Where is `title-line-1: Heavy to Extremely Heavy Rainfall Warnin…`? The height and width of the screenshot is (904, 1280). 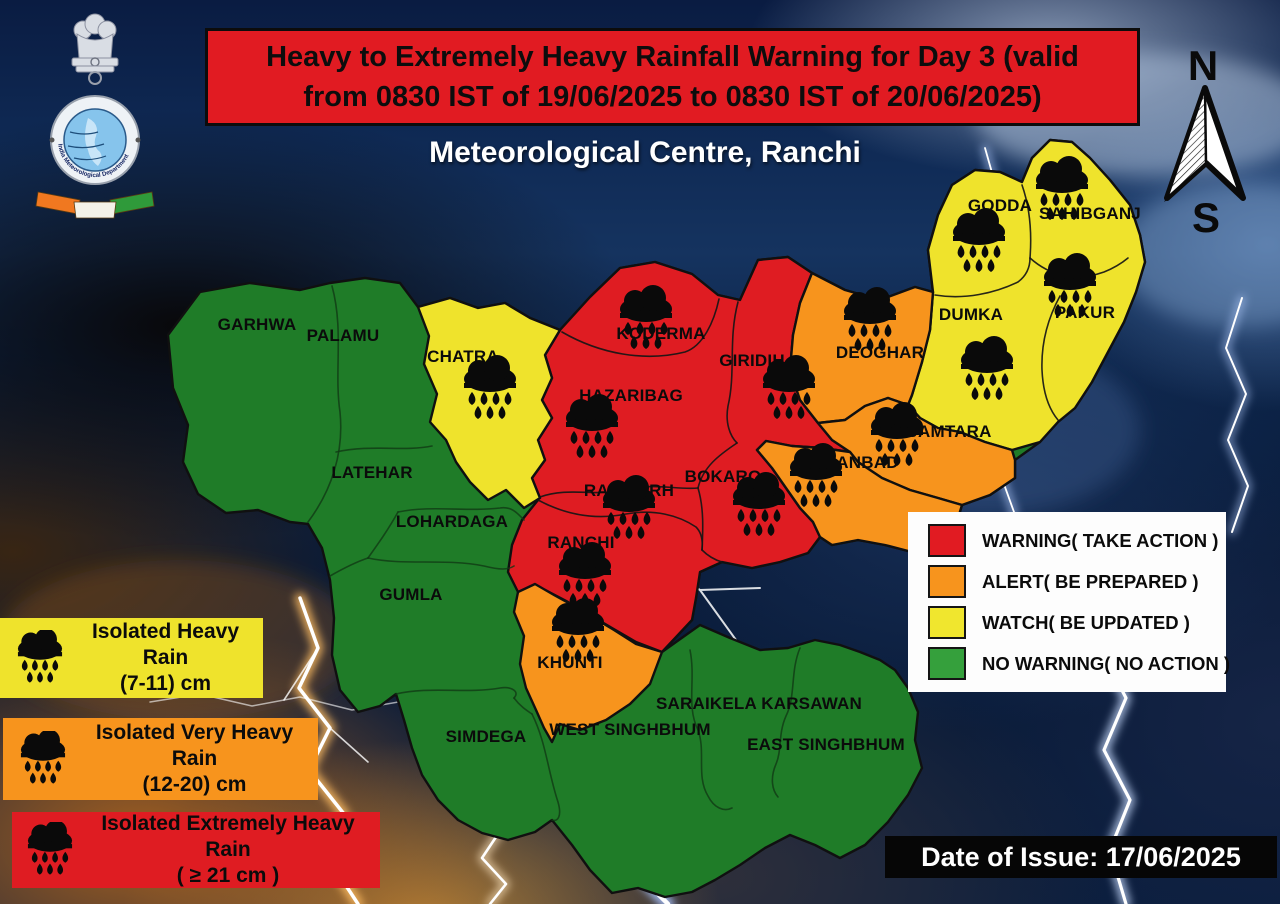 title-line-1: Heavy to Extremely Heavy Rainfall Warnin… is located at coordinates (672, 56).